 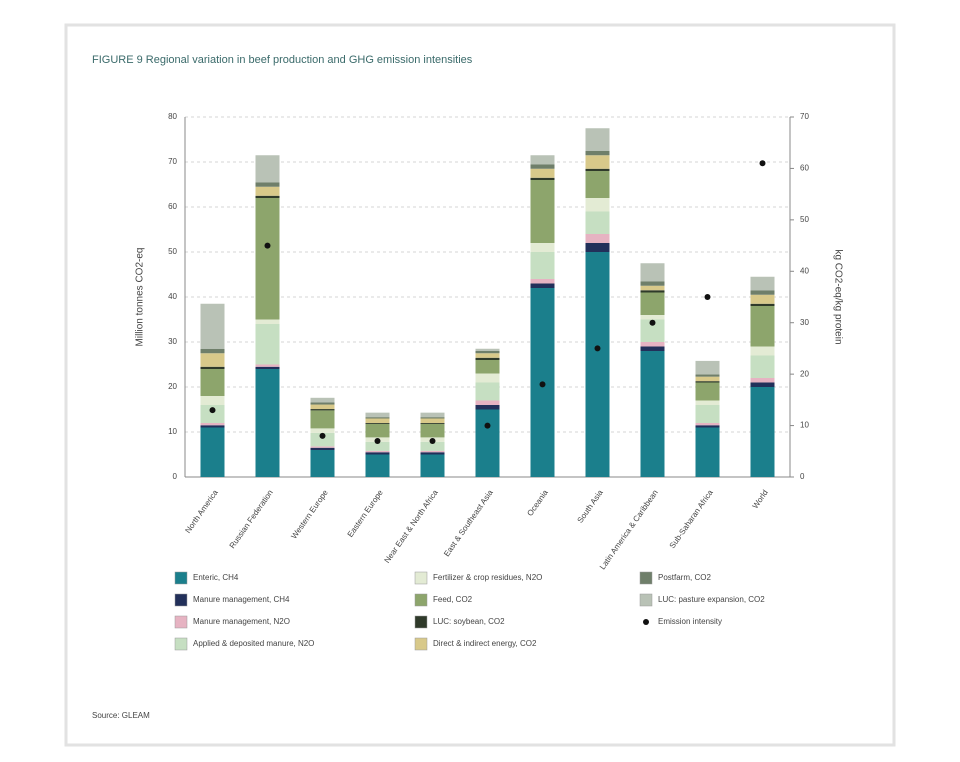 What do you see at coordinates (241, 599) in the screenshot?
I see `legend-label: Manure management, CH4` at bounding box center [241, 599].